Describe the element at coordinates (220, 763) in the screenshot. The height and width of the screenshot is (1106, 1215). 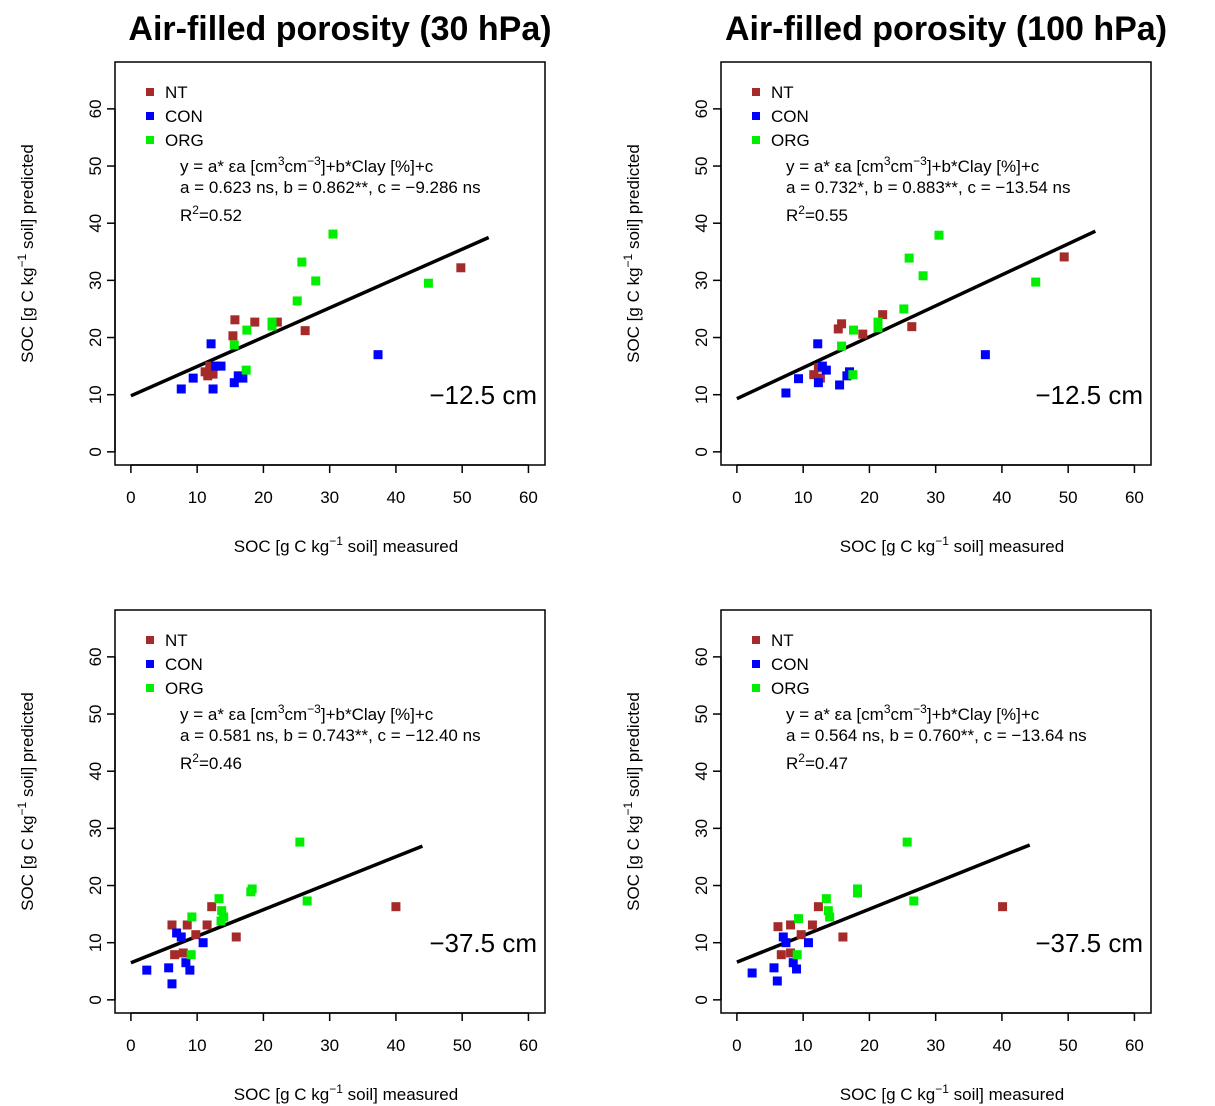
I see `text-part: =0.46` at that location.